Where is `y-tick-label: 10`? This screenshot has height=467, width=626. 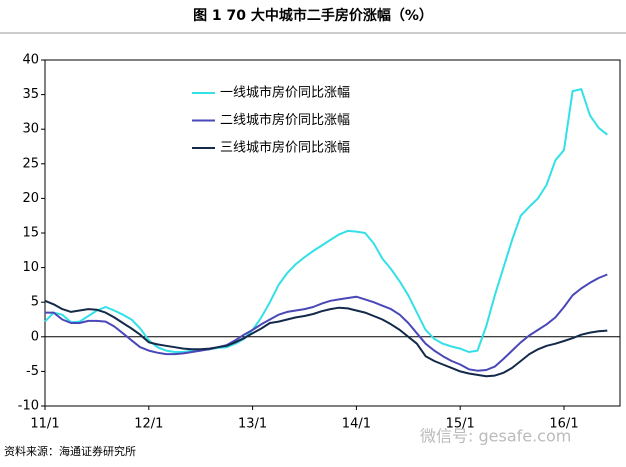 y-tick-label: 10 is located at coordinates (30, 267).